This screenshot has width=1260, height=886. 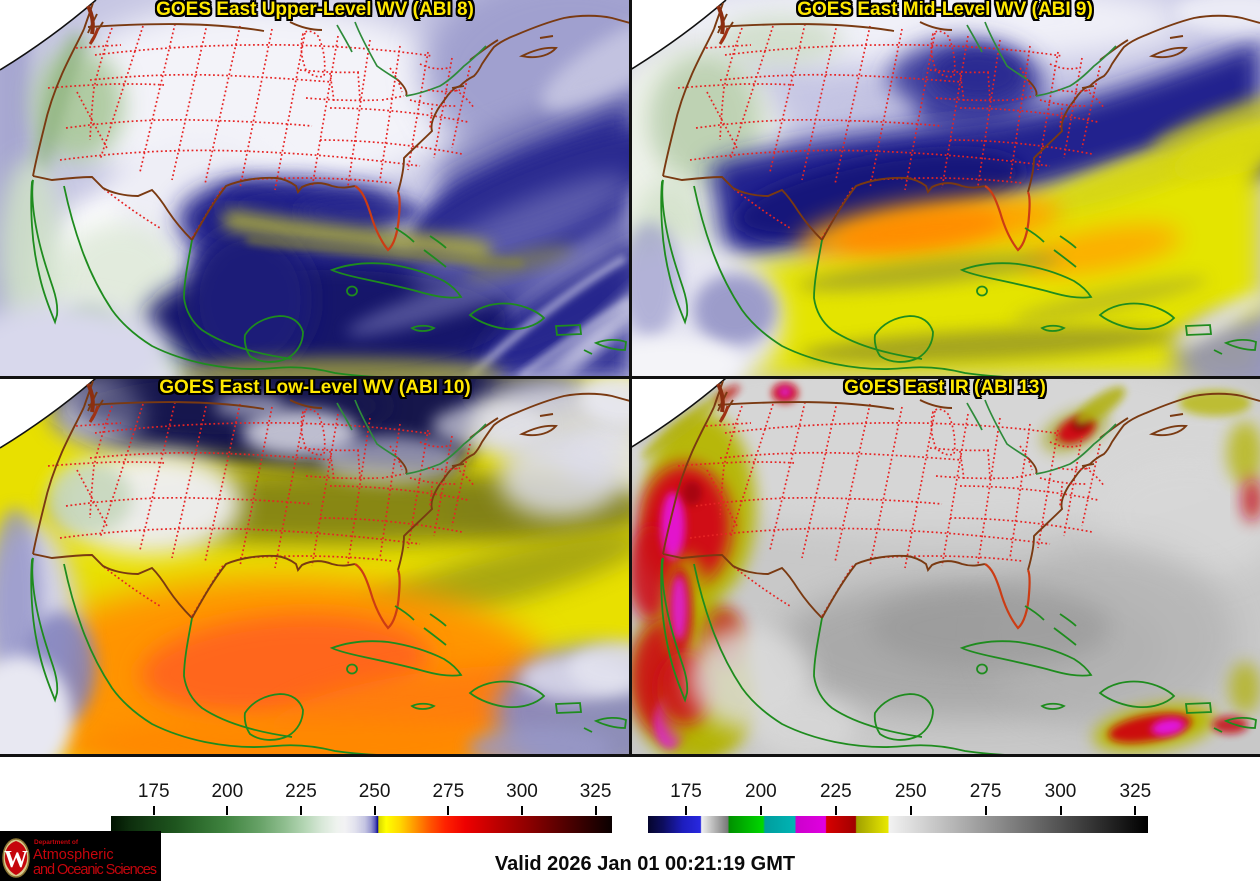 I want to click on svg-text: Atmospheric, so click(x=73, y=855).